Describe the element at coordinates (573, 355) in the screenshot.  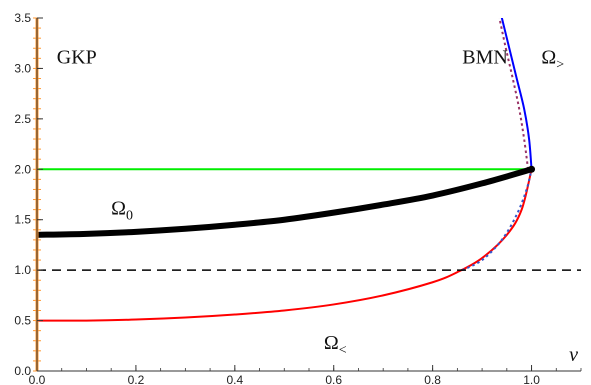
I see `x-axis-label: v` at that location.